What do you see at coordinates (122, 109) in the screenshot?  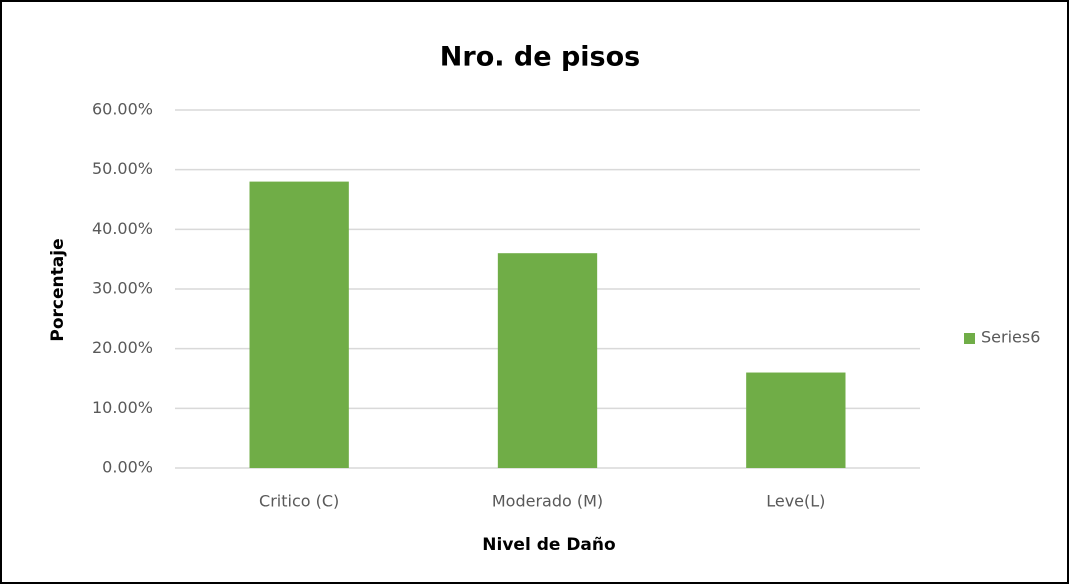 I see `y-tick-label: 60.00%` at bounding box center [122, 109].